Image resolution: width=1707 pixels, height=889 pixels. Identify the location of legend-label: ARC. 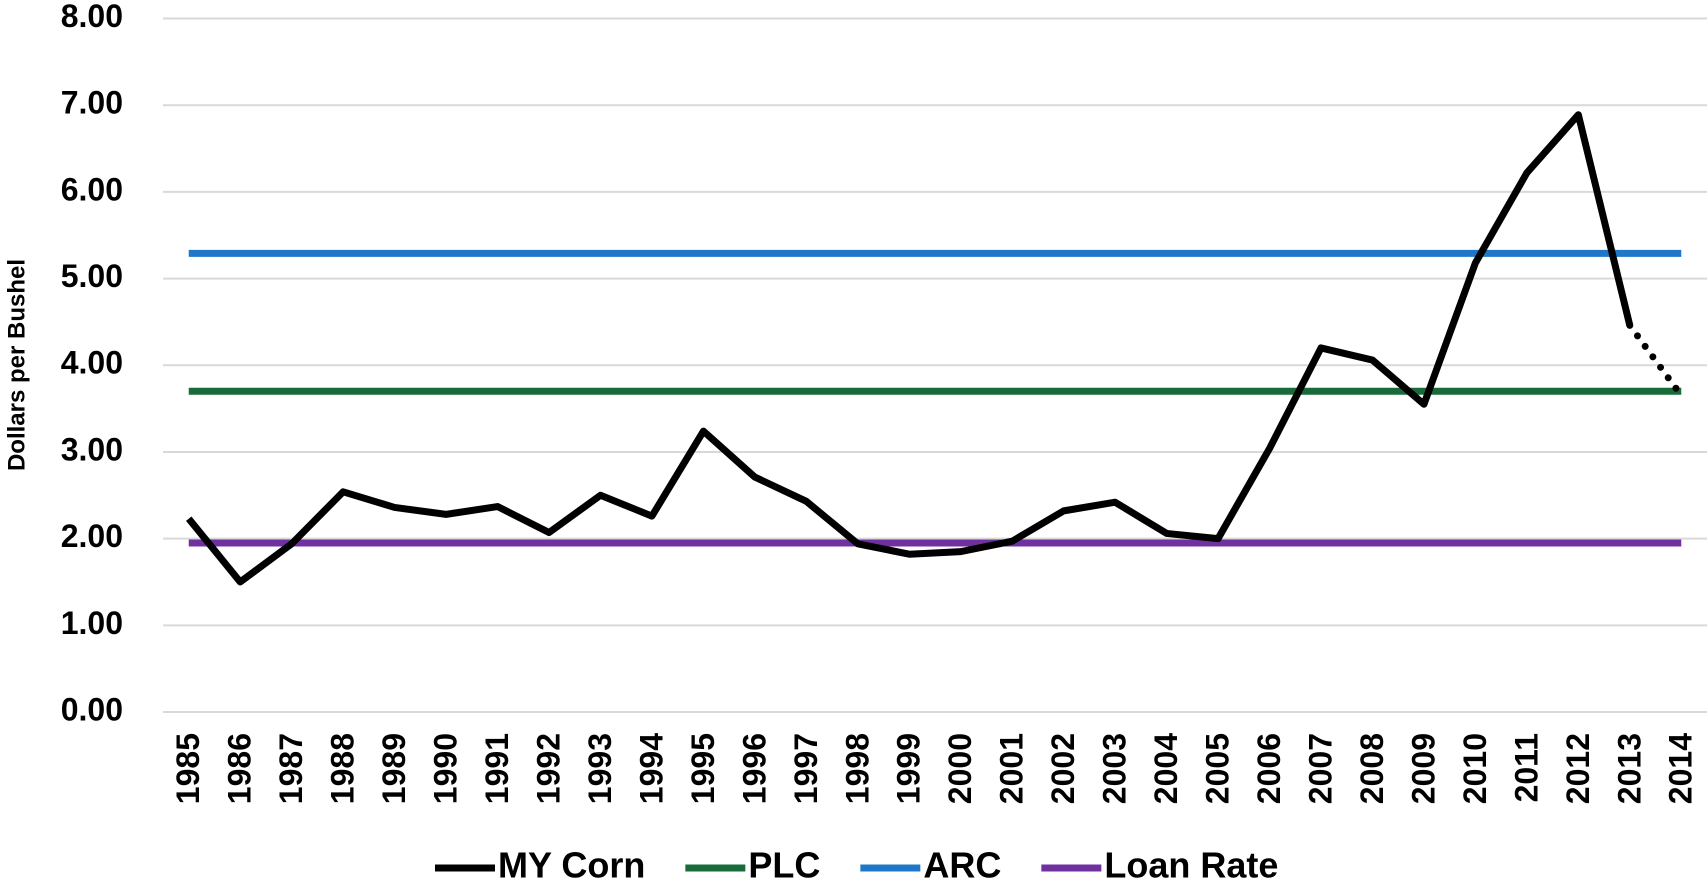
(962, 865).